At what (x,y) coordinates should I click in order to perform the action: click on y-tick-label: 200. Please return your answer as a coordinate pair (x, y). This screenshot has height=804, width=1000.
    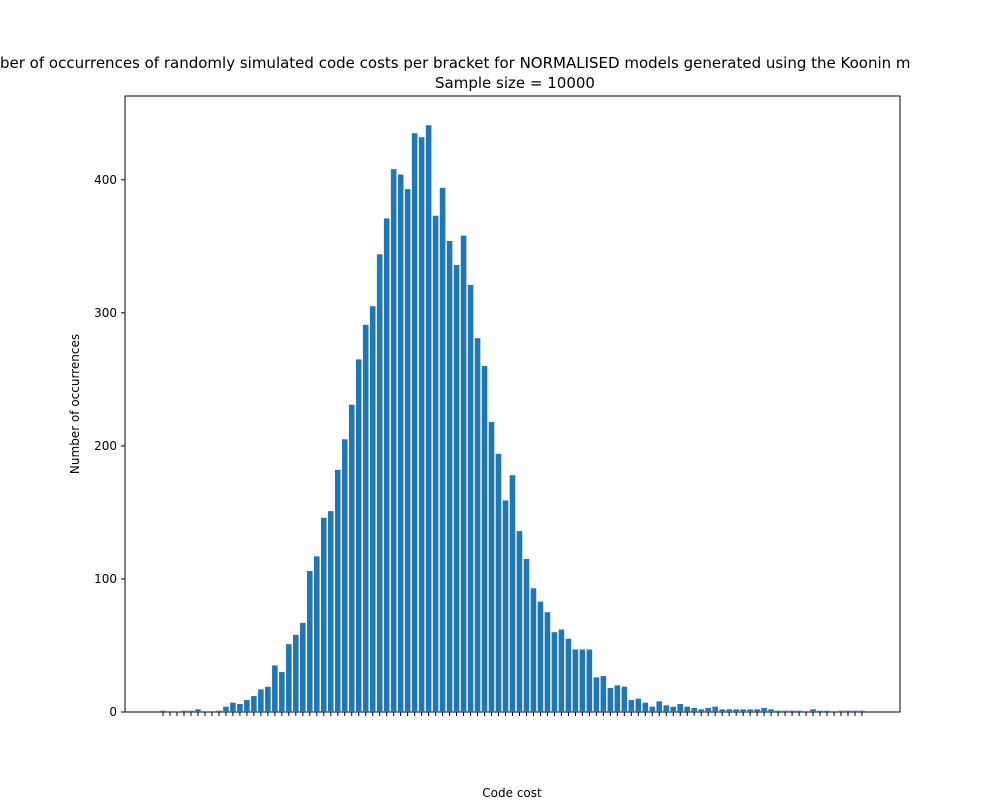
    Looking at the image, I should click on (105, 446).